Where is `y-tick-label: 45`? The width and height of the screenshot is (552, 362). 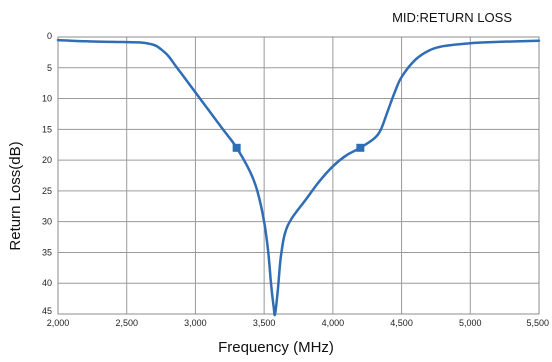
y-tick-label: 45 is located at coordinates (47, 311).